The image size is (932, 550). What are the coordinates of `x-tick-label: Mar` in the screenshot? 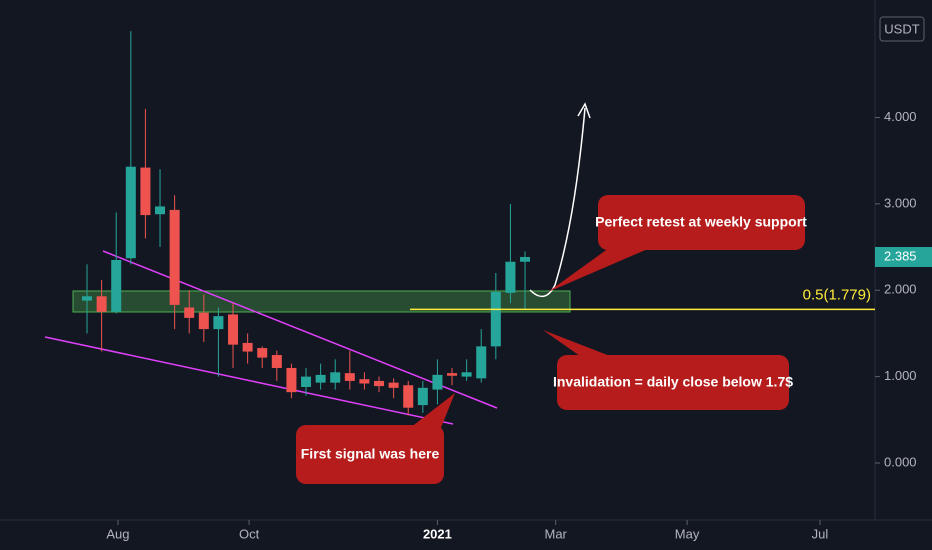 It's located at (555, 533).